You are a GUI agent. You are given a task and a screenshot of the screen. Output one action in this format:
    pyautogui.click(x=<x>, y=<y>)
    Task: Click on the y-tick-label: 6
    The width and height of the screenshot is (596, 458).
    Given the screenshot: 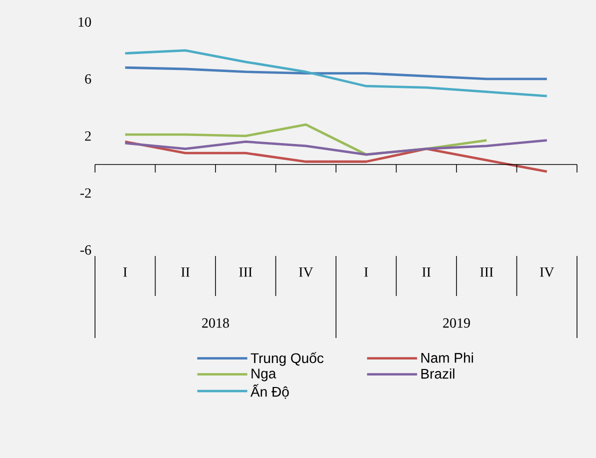 What is the action you would take?
    pyautogui.click(x=88, y=79)
    